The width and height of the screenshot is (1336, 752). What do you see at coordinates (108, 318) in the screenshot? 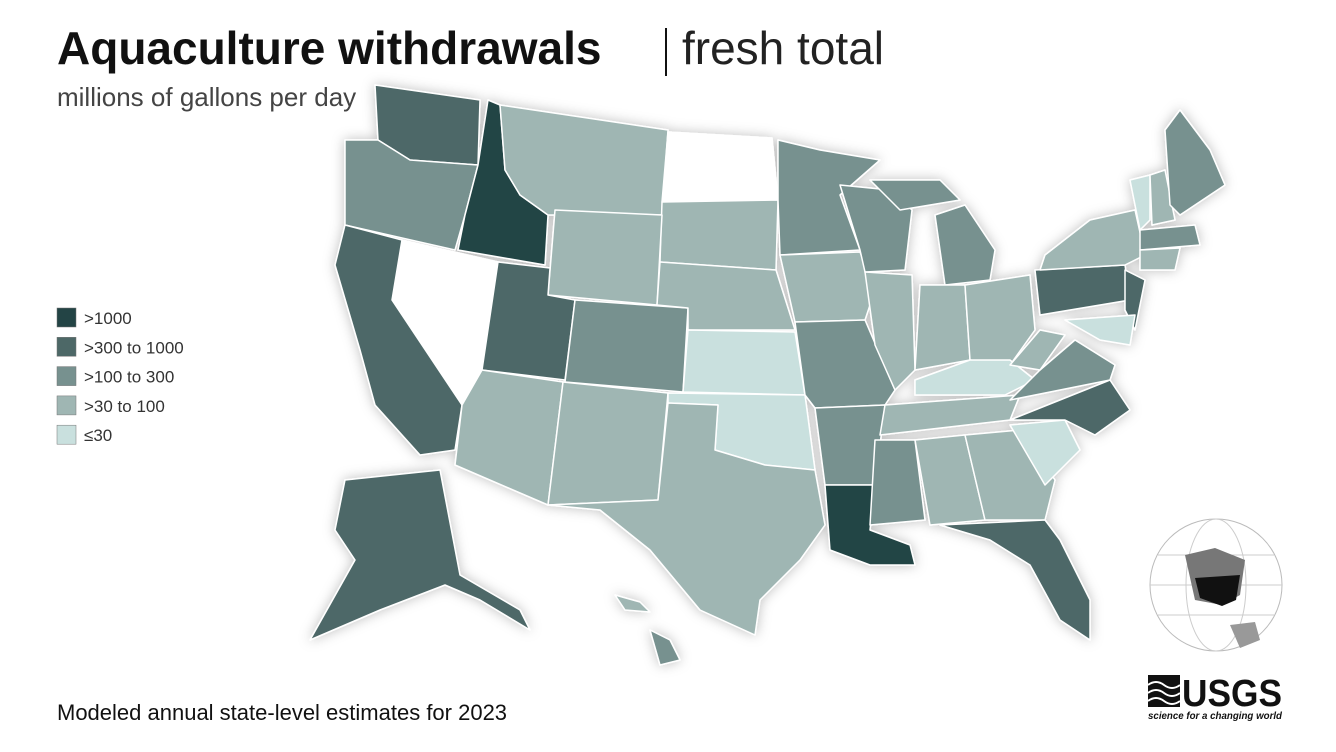
I see `legend-label: >1000` at bounding box center [108, 318].